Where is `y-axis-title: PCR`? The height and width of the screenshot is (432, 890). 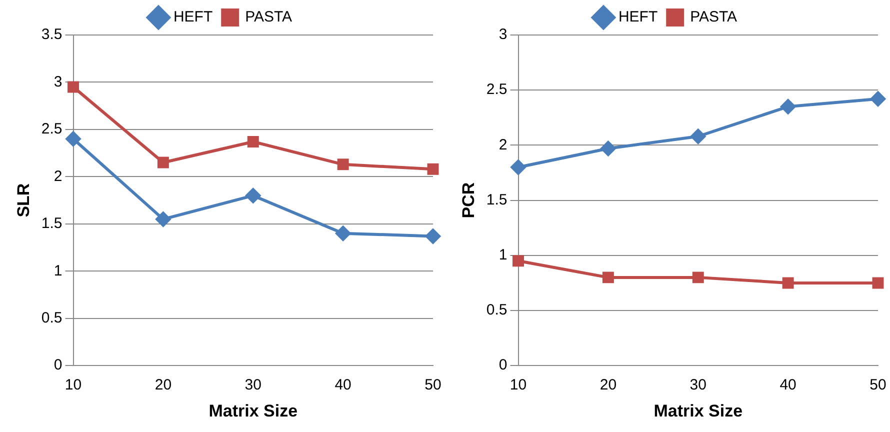 y-axis-title: PCR is located at coordinates (468, 200).